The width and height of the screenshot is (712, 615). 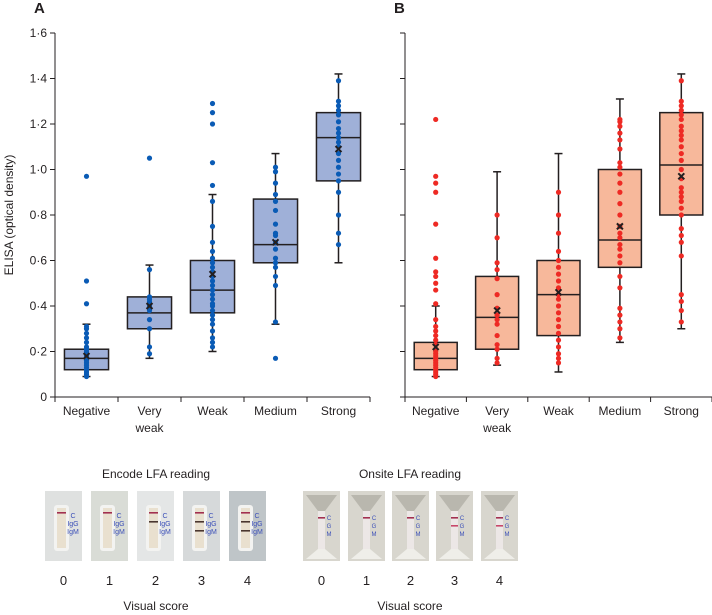 What do you see at coordinates (39, 124) in the screenshot?
I see `y-tick-label: 1·2` at bounding box center [39, 124].